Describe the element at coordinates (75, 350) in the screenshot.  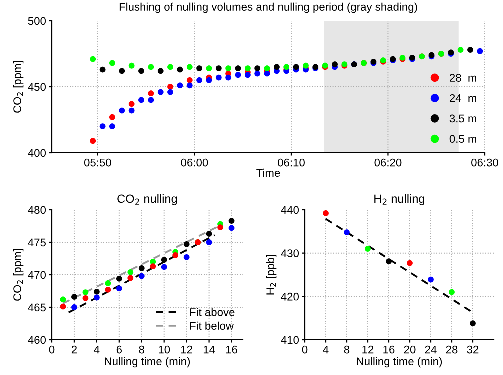
I see `x-tick-label: 2` at that location.